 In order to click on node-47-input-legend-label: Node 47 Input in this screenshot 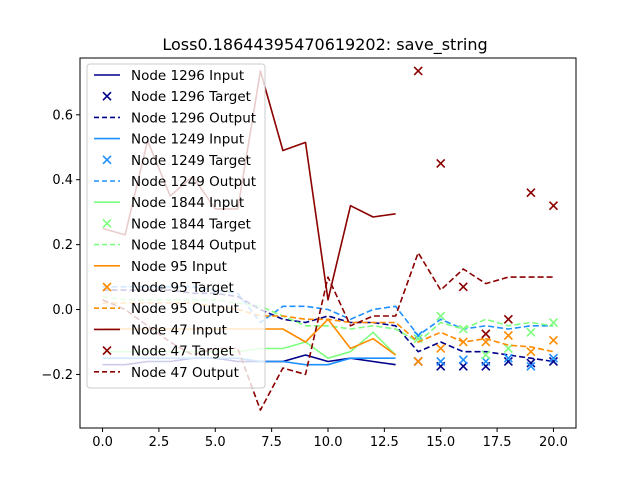, I will do `click(179, 330)`.